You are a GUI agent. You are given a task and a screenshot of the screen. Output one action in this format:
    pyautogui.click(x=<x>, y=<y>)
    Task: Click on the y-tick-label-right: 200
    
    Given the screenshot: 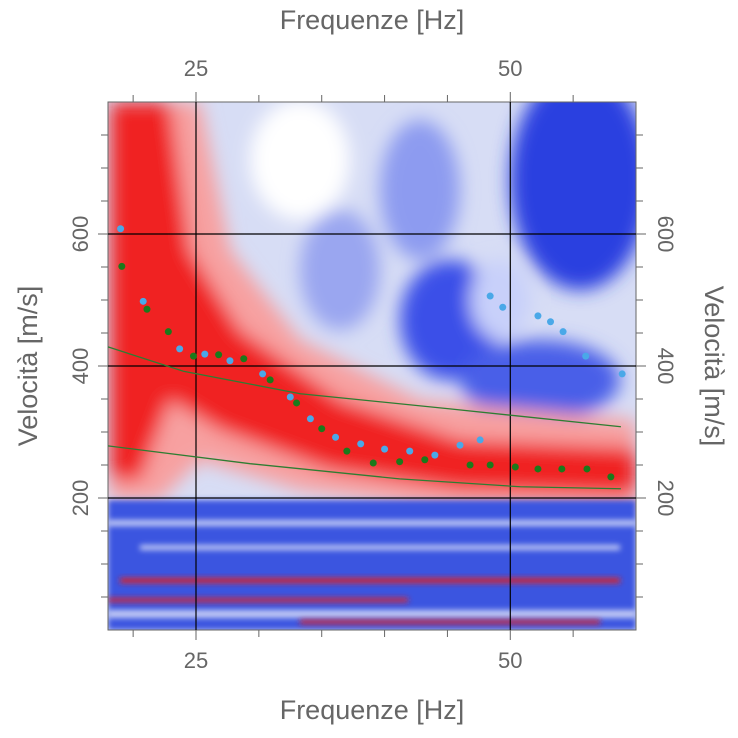 What is the action you would take?
    pyautogui.click(x=665, y=498)
    